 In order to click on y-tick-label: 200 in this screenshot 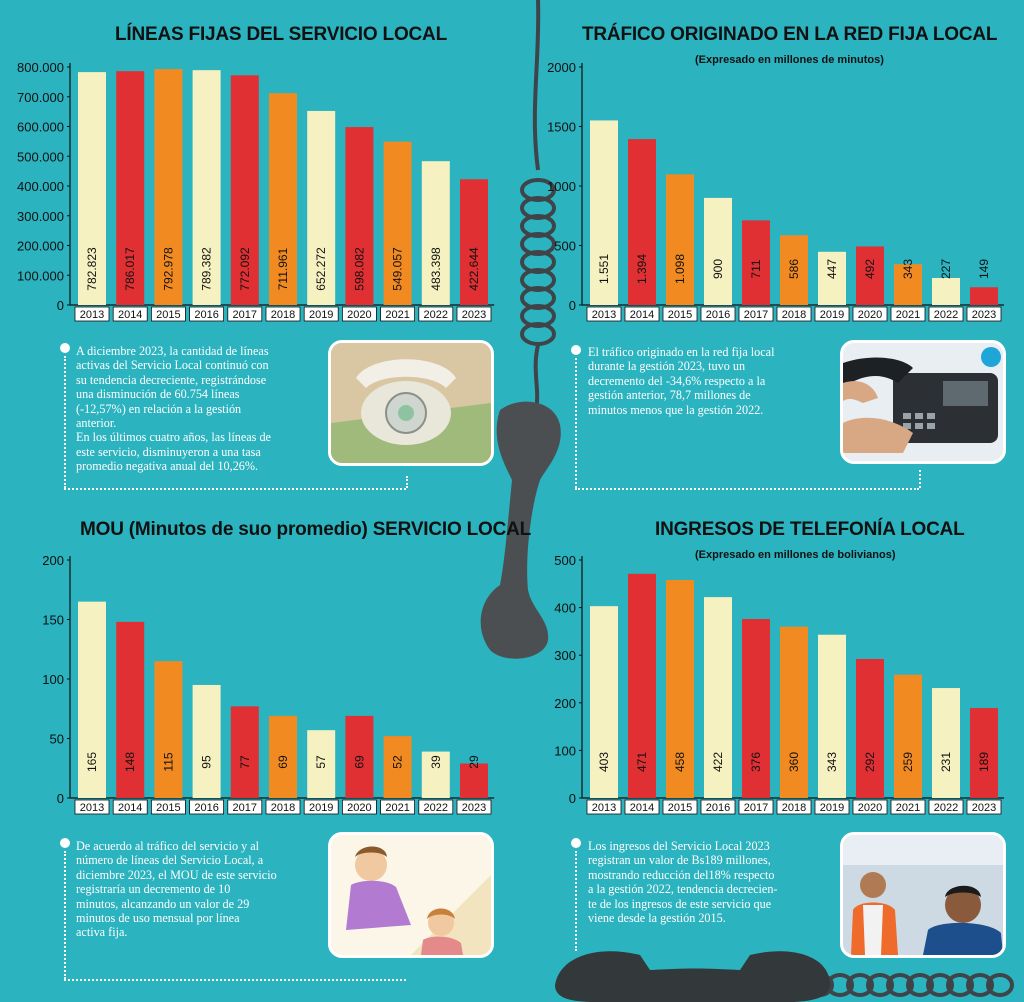, I will do `click(565, 703)`.